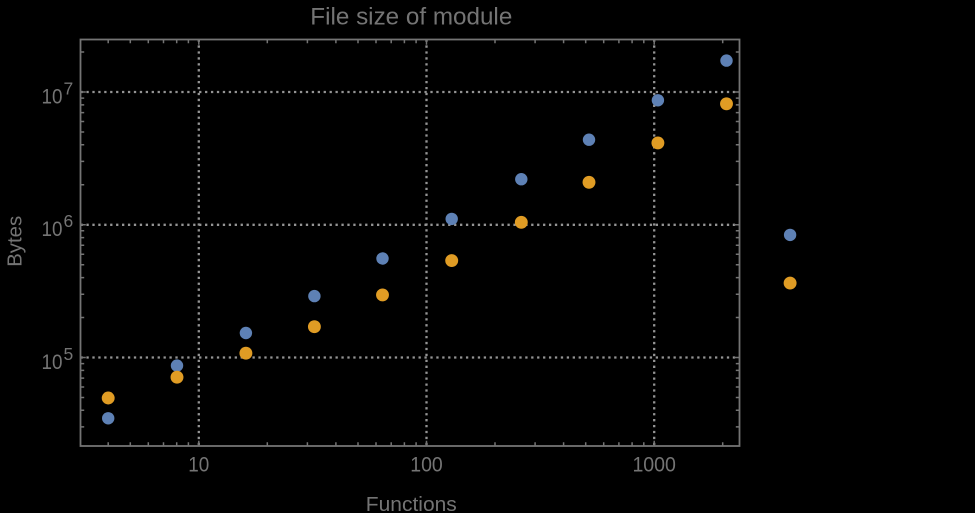 This screenshot has height=513, width=975. I want to click on svg-text: Bytes, so click(15, 241).